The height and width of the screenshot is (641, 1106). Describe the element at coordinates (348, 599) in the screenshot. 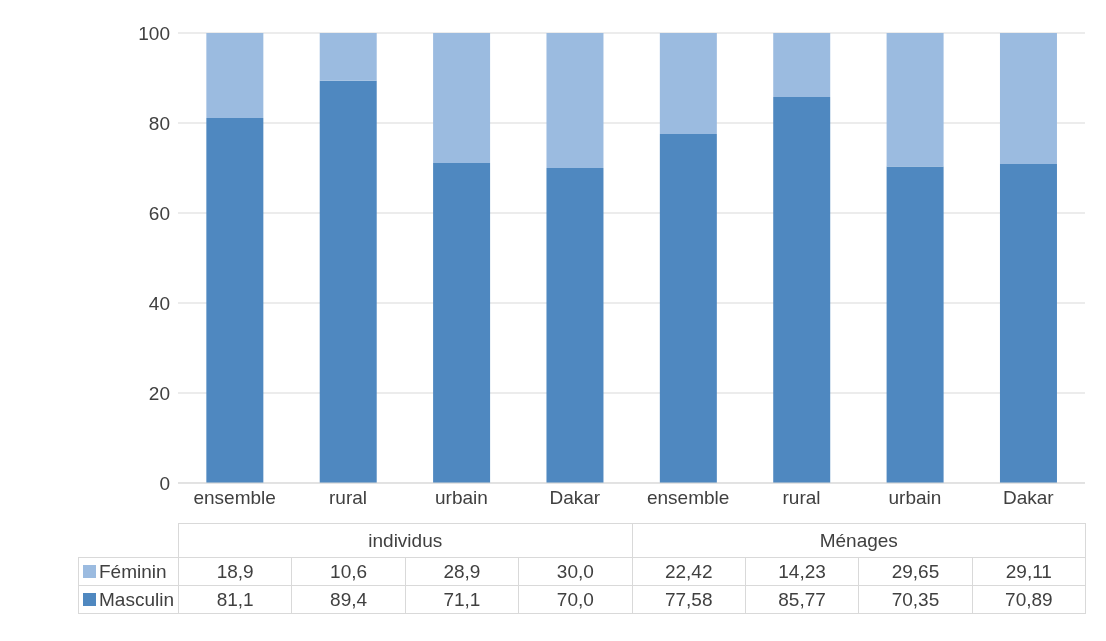

I see `data-label: 89,4` at that location.